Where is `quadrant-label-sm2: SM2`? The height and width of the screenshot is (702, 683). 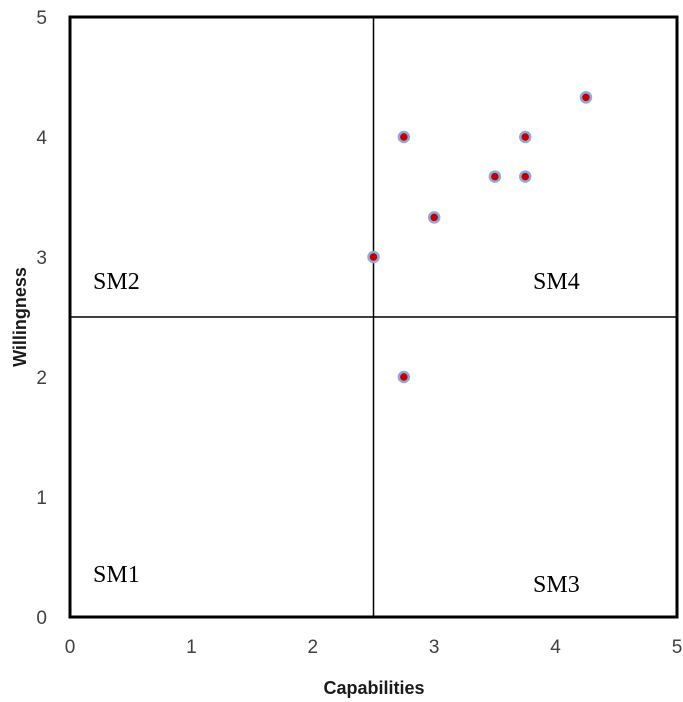 quadrant-label-sm2: SM2 is located at coordinates (116, 282).